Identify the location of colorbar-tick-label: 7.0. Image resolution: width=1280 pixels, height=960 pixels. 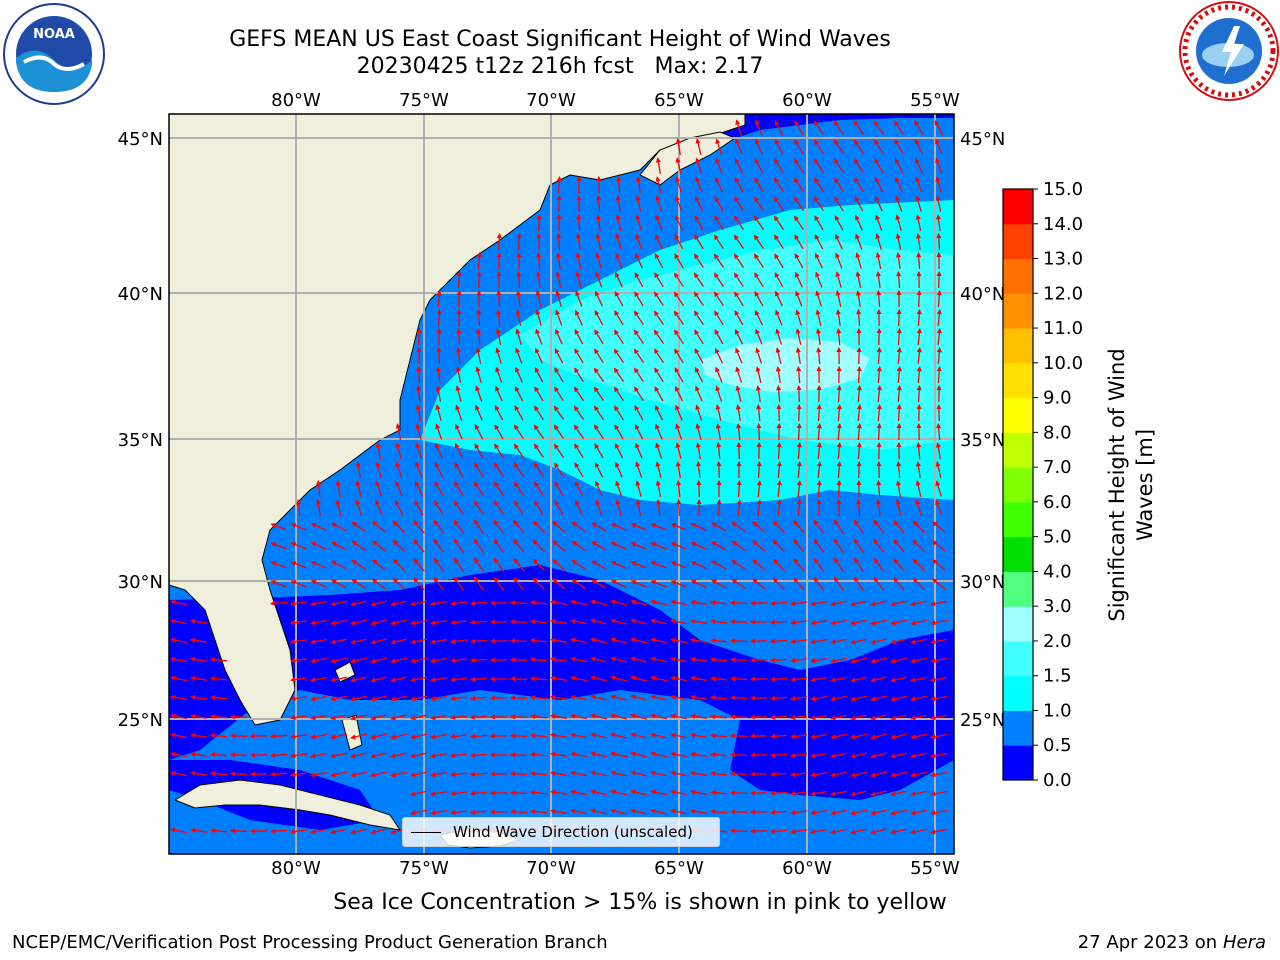
(1057, 467).